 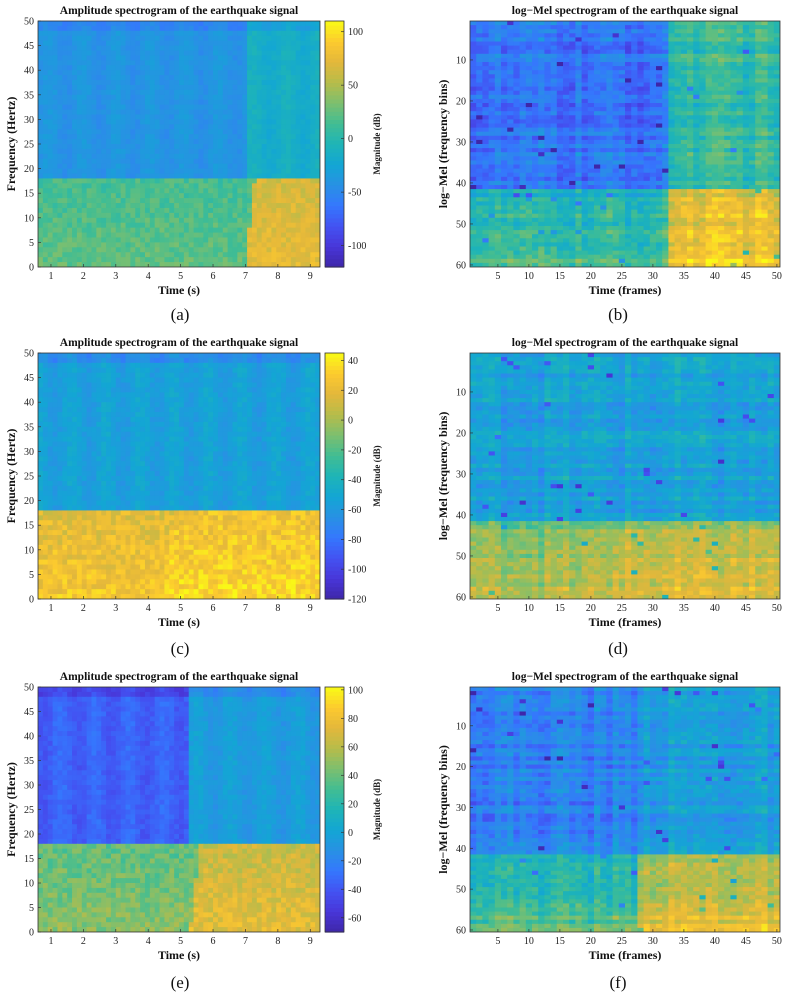 What do you see at coordinates (461, 597) in the screenshot?
I see `y-tick-label: 60` at bounding box center [461, 597].